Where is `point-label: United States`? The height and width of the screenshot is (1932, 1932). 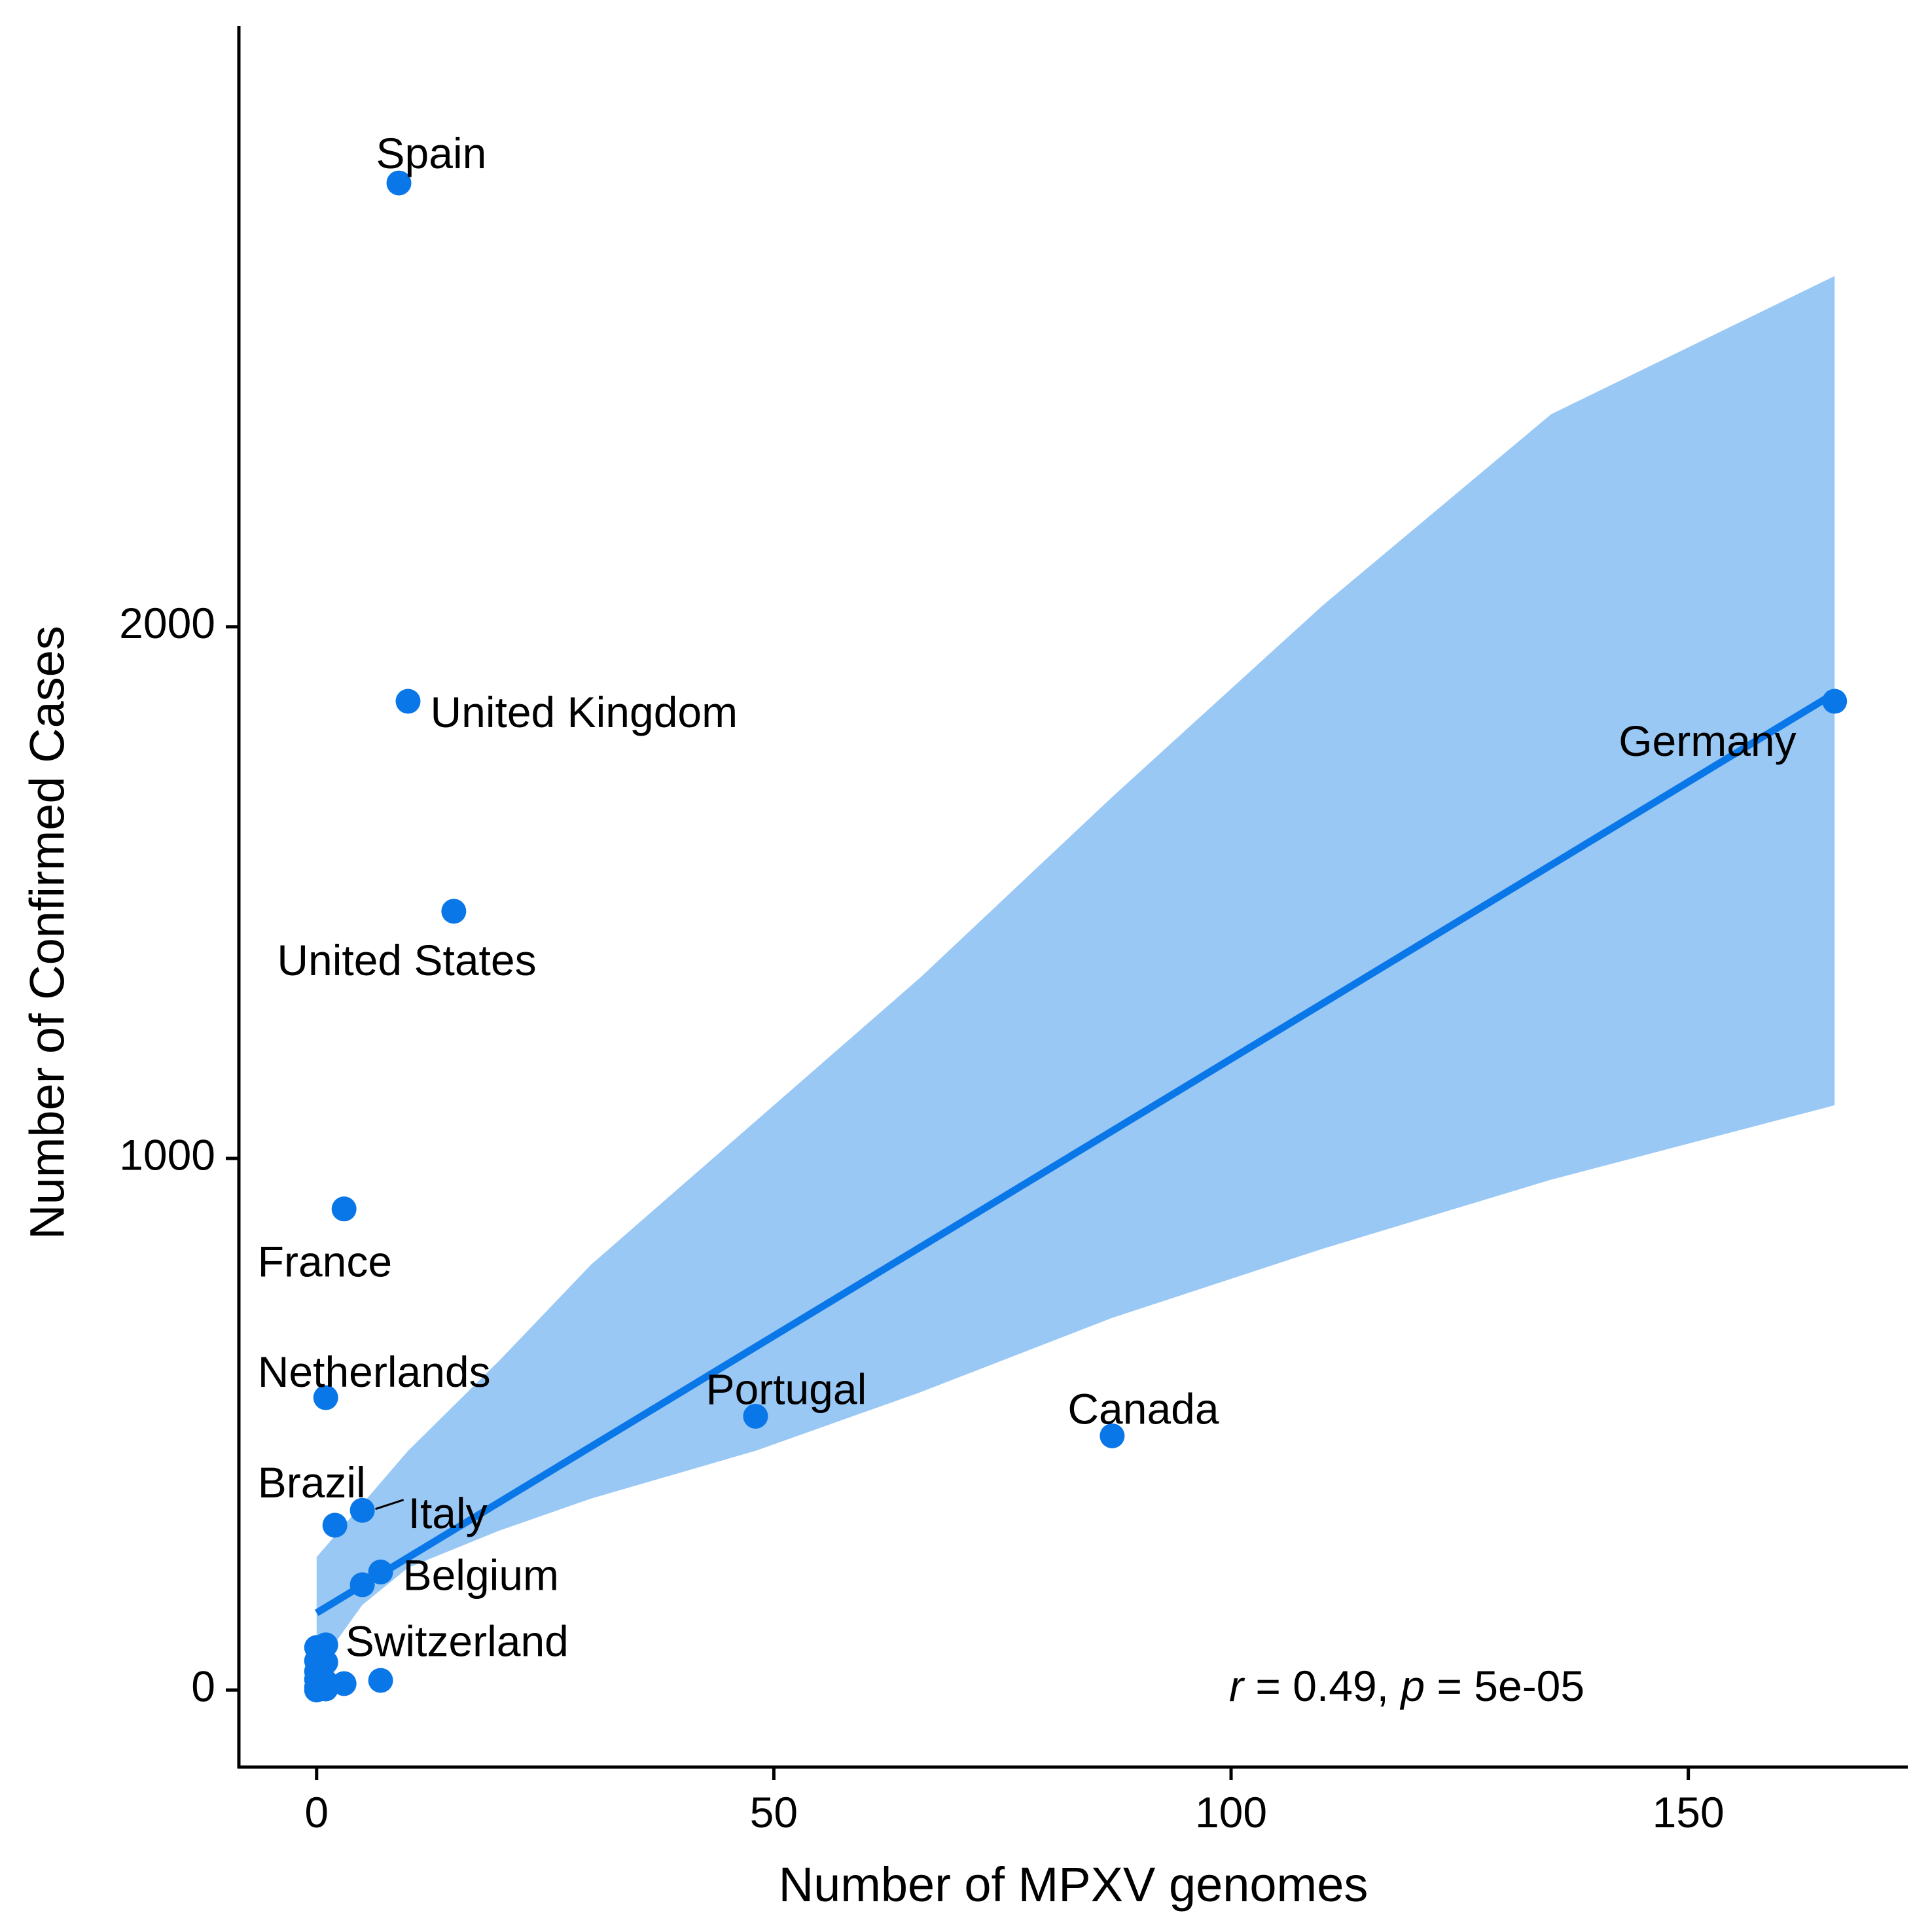
point-label: United States is located at coordinates (406, 960).